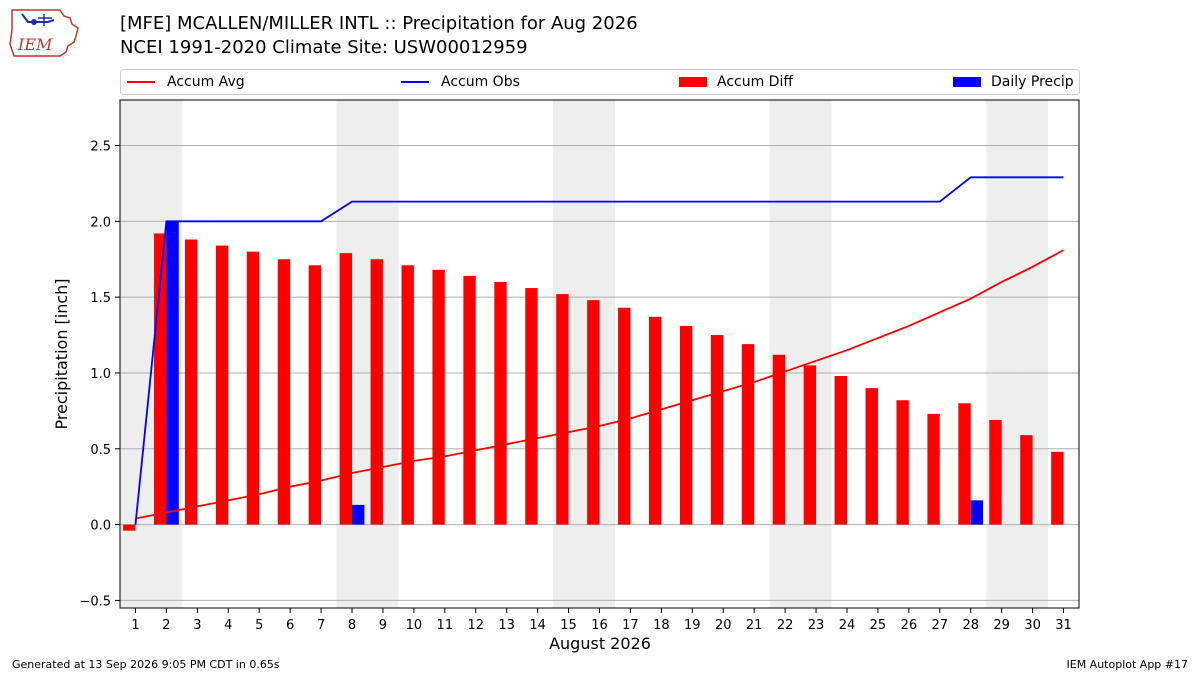  Describe the element at coordinates (970, 625) in the screenshot. I see `x-tick-label: 28` at that location.